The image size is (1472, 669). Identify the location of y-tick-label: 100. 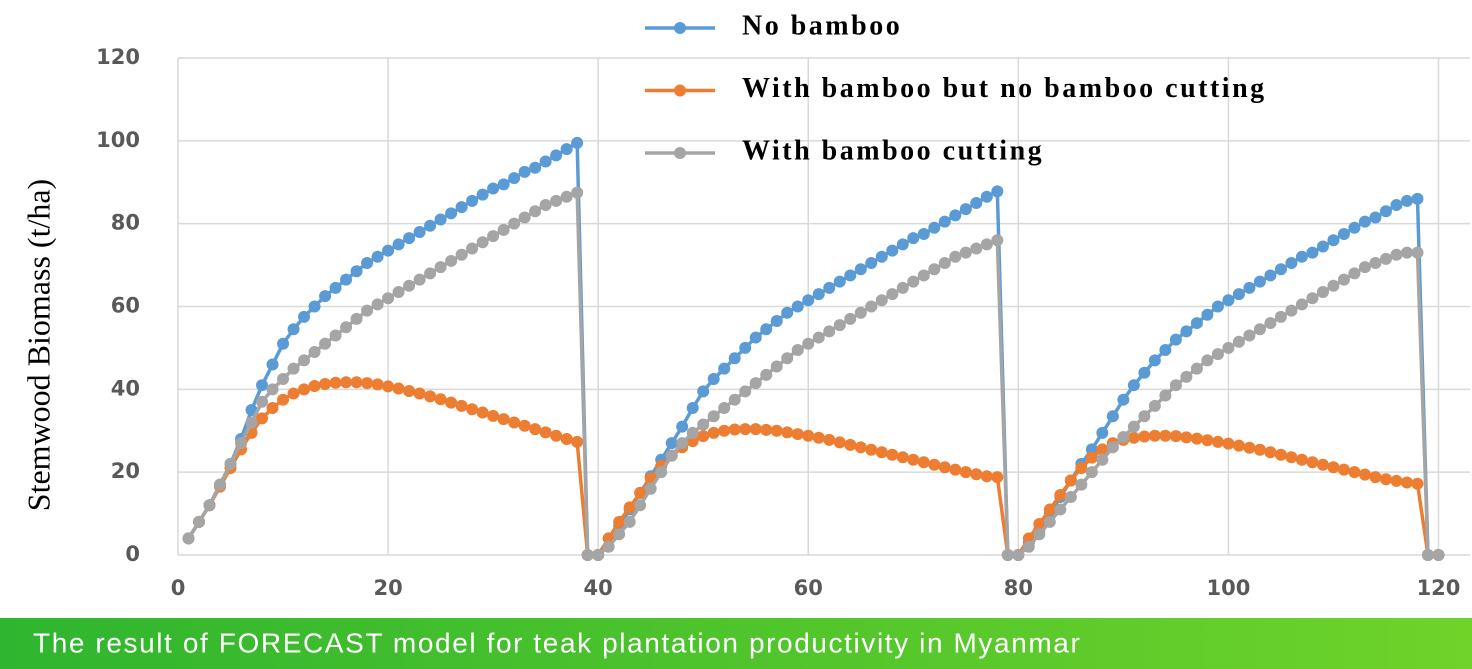
(118, 140).